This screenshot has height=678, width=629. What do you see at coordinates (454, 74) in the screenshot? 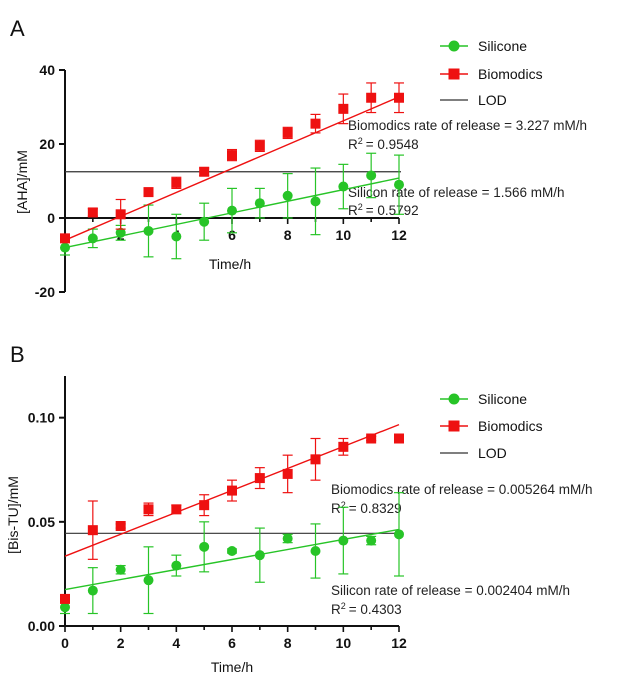
I see `legend-biomodics-marker-a` at bounding box center [454, 74].